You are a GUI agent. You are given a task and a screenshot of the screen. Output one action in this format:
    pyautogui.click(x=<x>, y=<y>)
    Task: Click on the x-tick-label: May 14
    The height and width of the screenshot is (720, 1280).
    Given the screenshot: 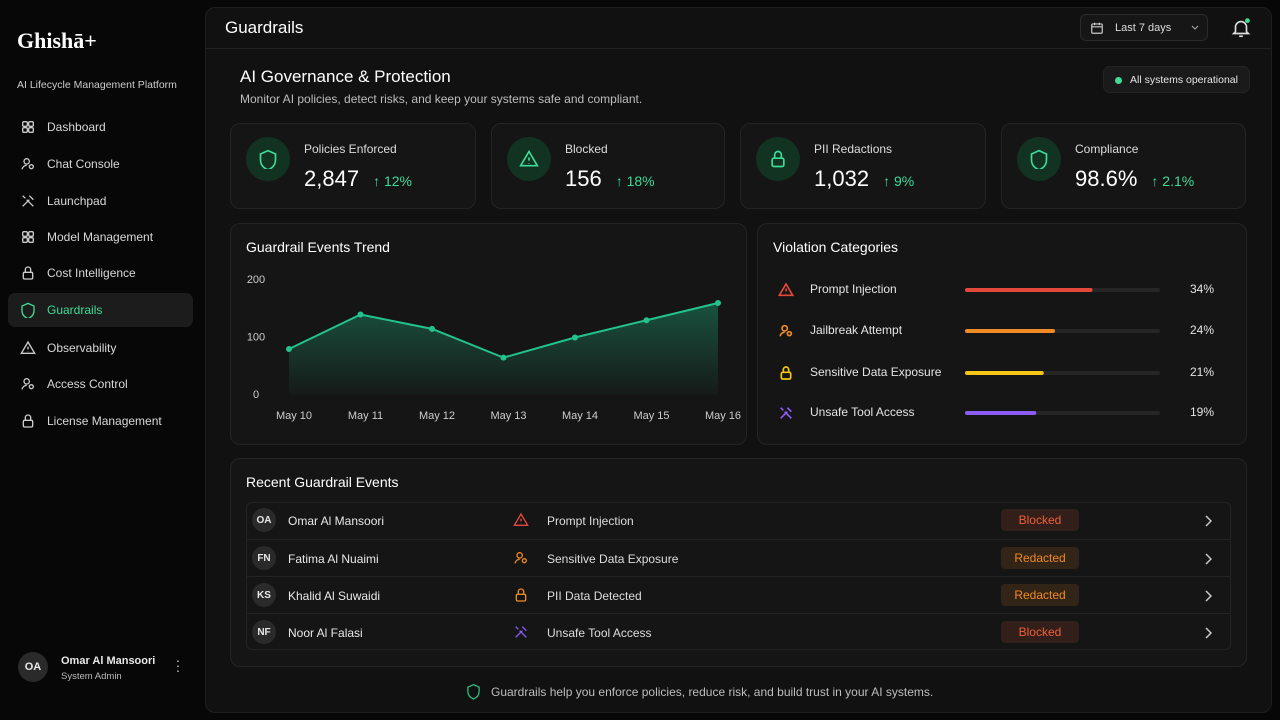 What is the action you would take?
    pyautogui.click(x=580, y=416)
    